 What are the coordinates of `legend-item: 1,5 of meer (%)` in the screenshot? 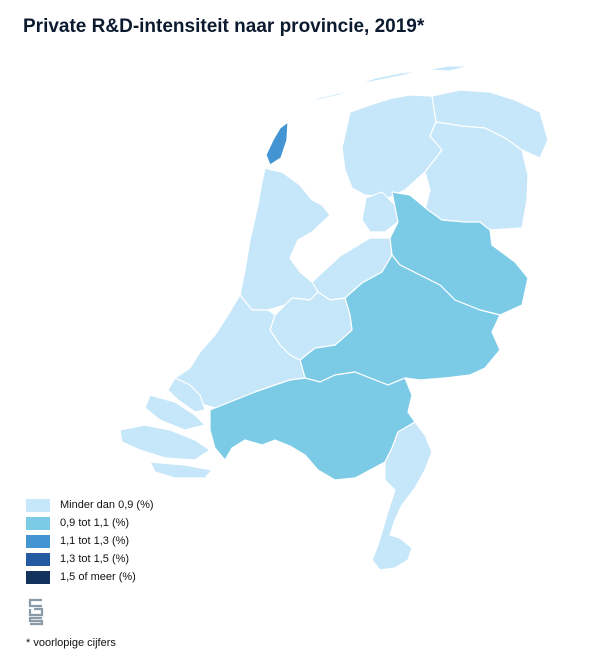 It's located at (90, 577).